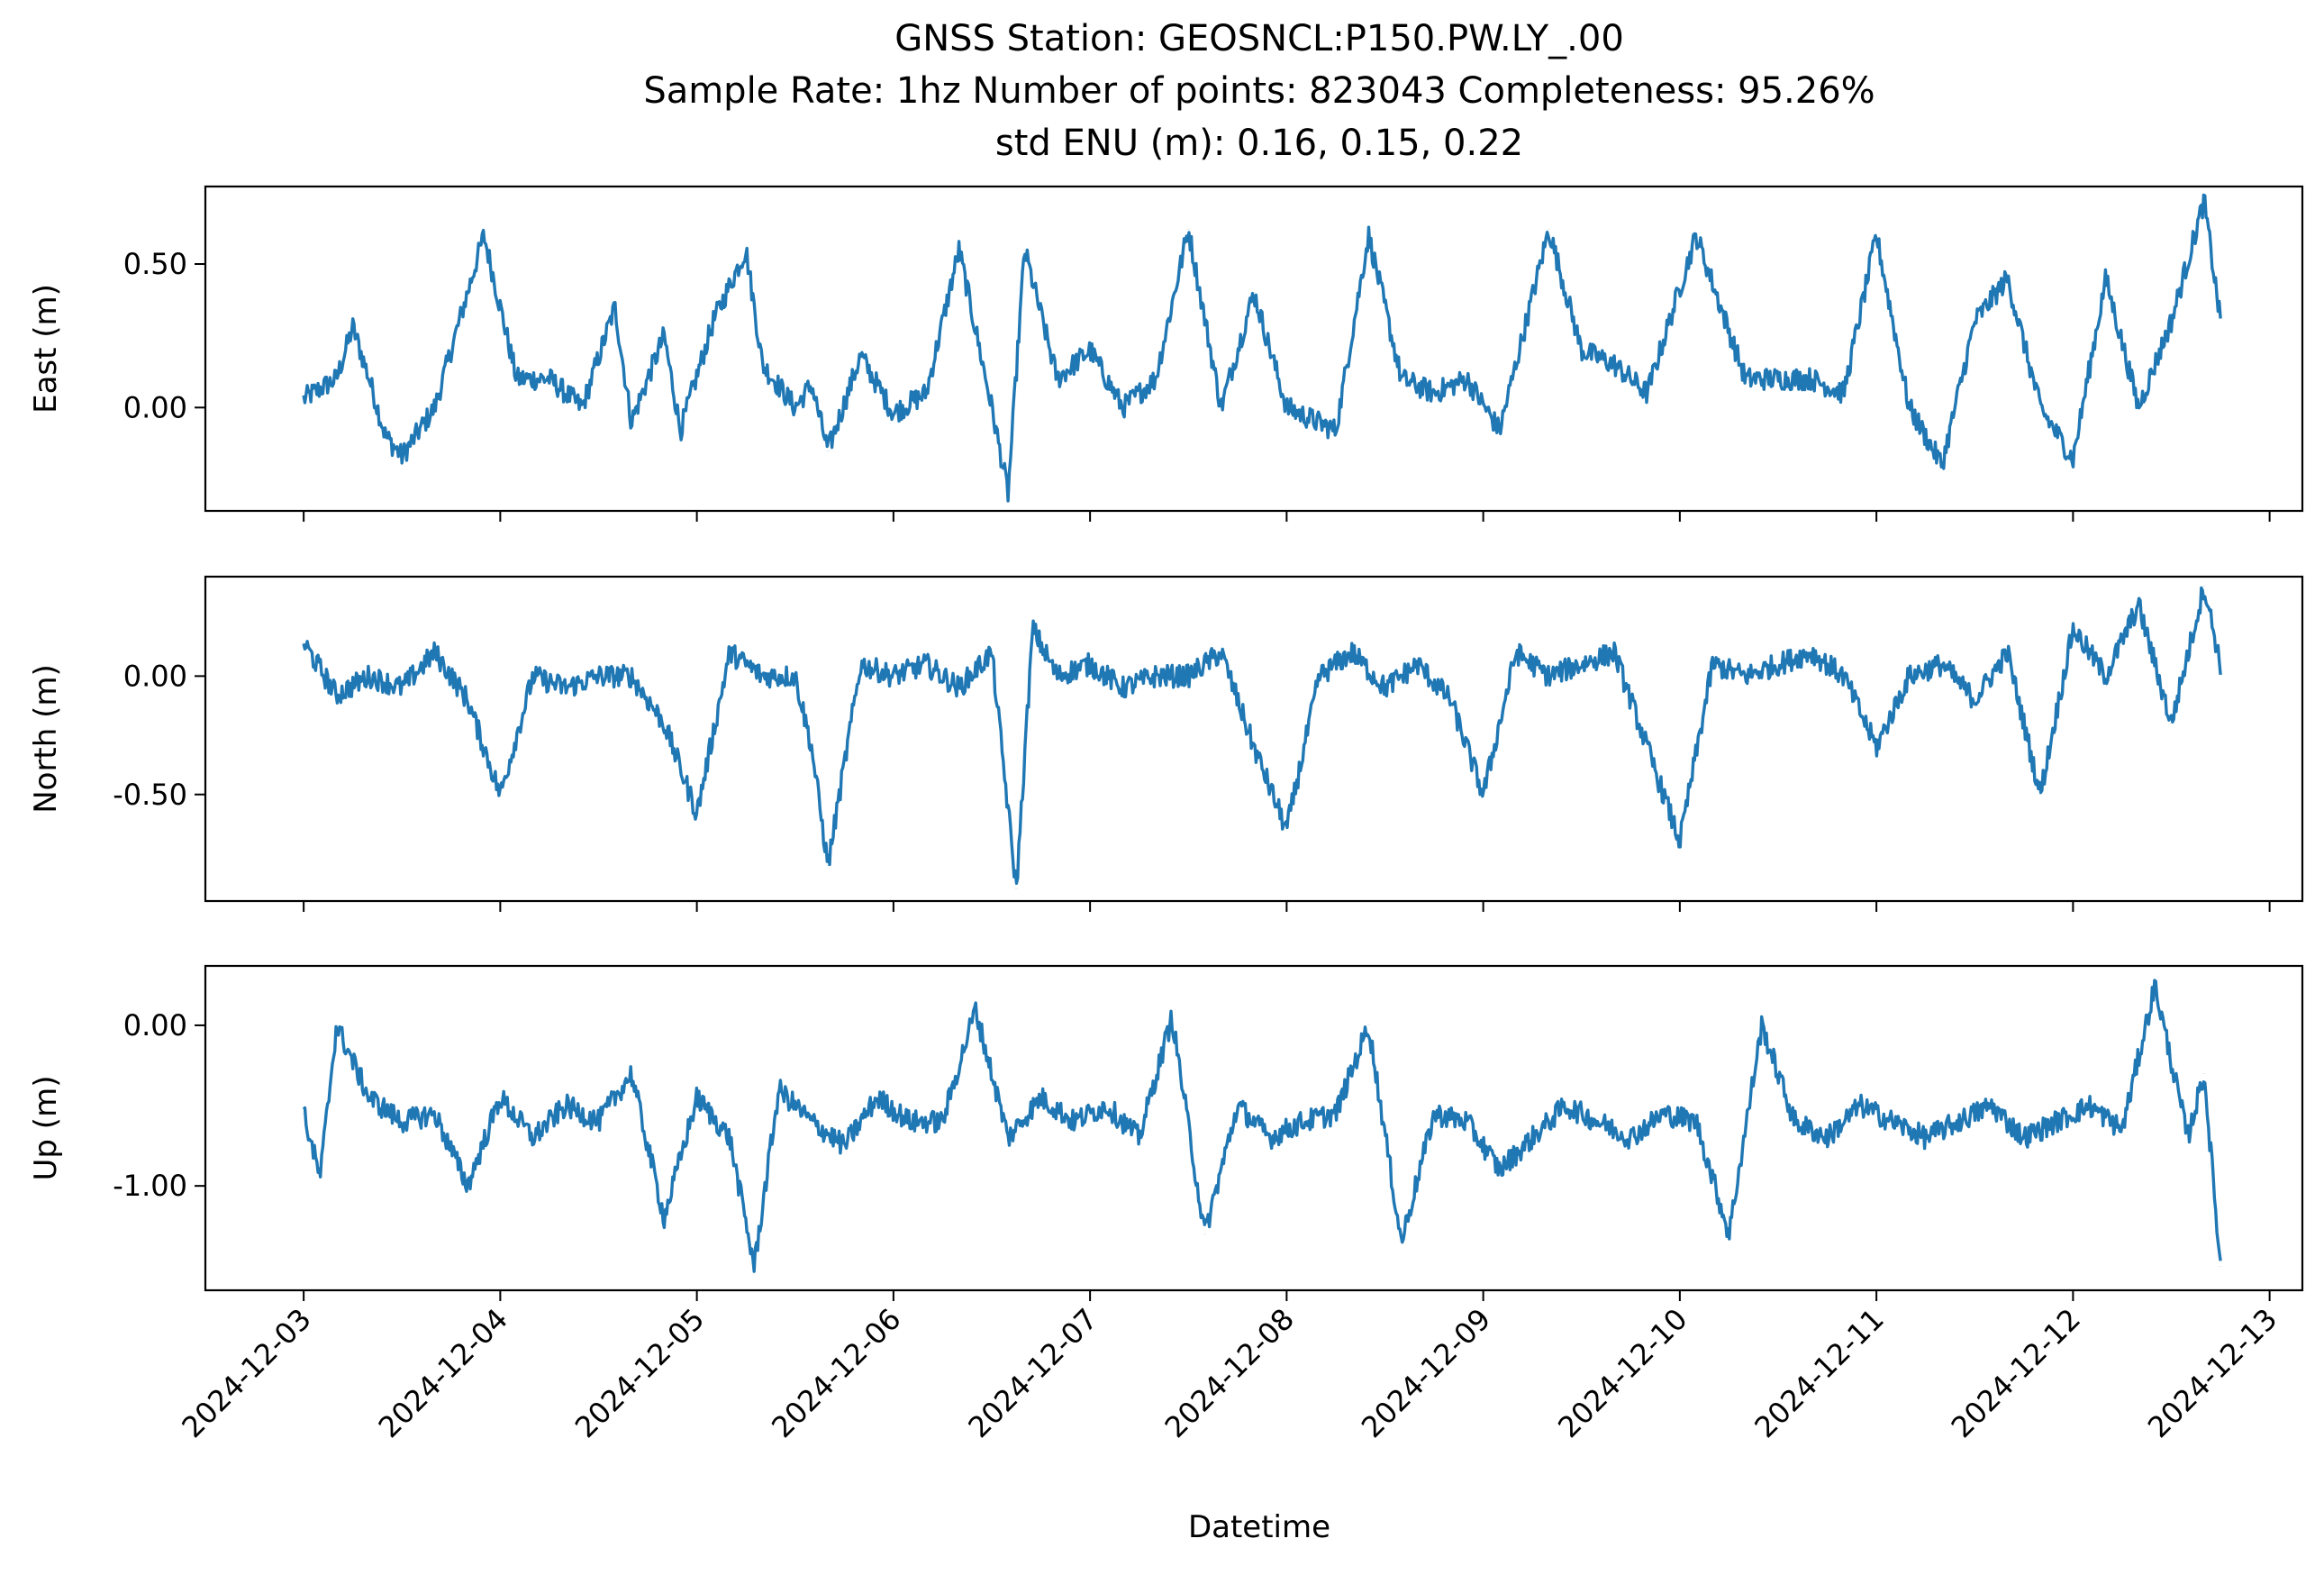 The height and width of the screenshot is (1575, 2324). Describe the element at coordinates (150, 795) in the screenshot. I see `y-tick-label: -0.50` at that location.